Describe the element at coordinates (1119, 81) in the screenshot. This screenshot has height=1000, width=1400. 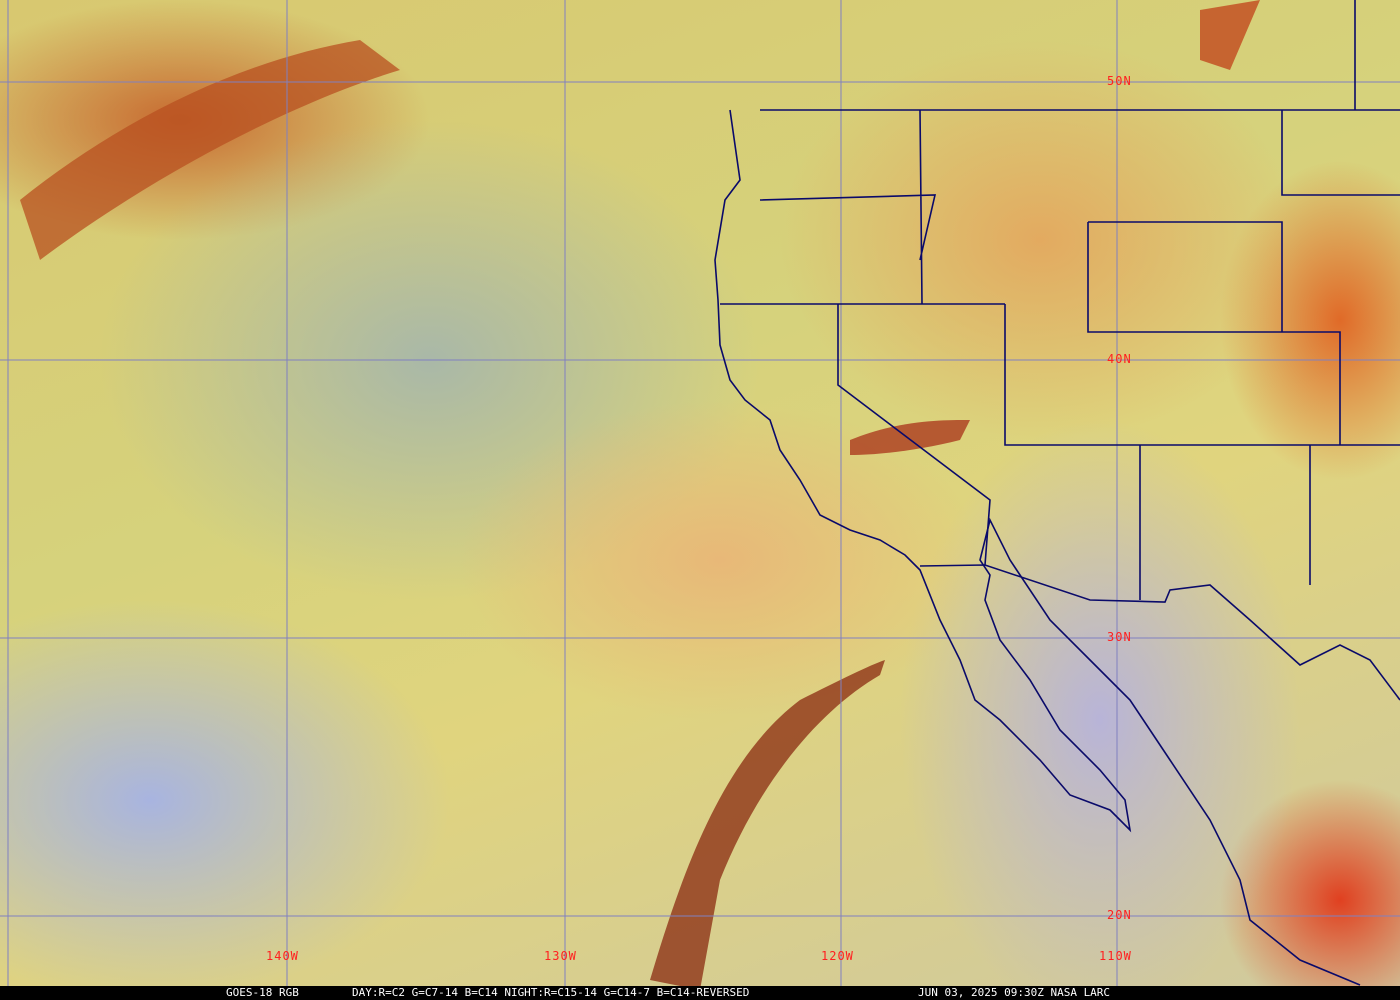
I see `latitude-label-50n: 50N` at that location.